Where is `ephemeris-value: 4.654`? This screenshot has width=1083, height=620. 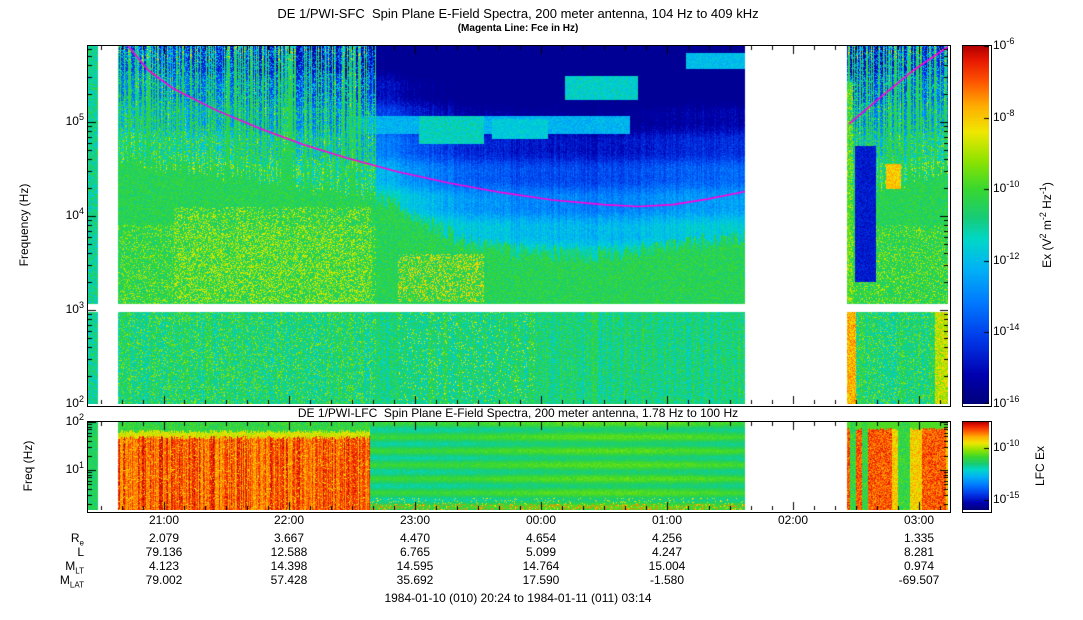
ephemeris-value: 4.654 is located at coordinates (541, 538).